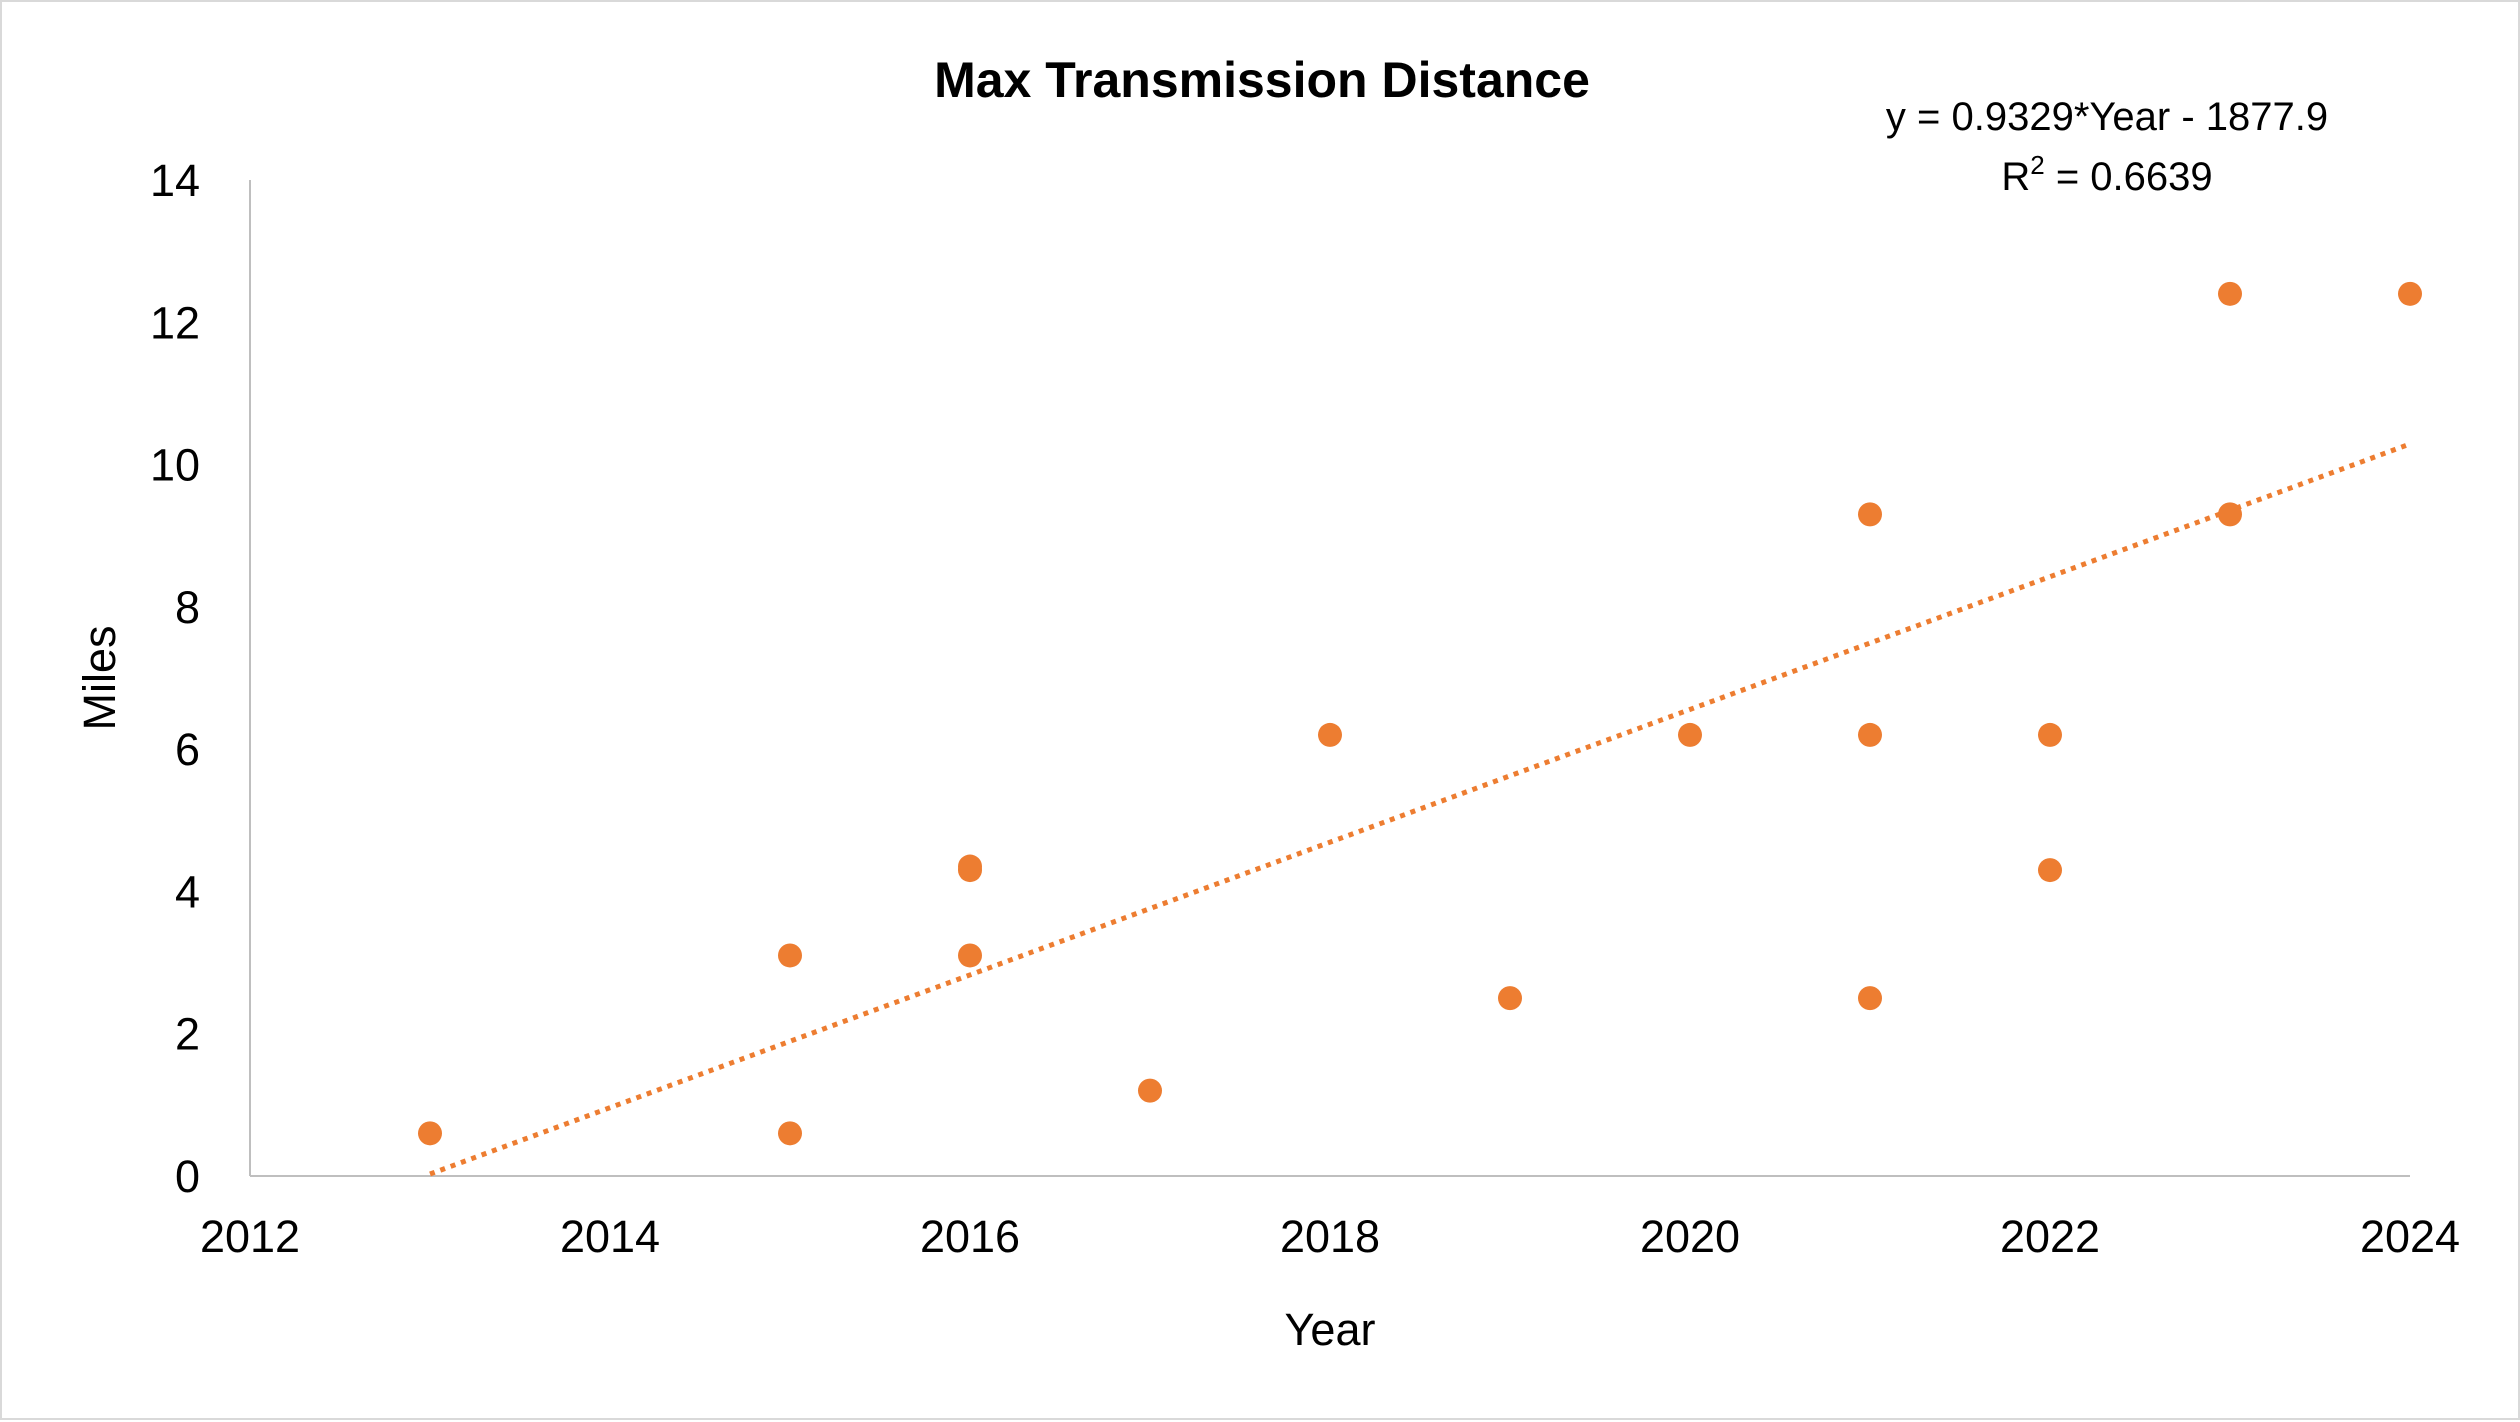  Describe the element at coordinates (1690, 1236) in the screenshot. I see `x-tick-label: 2020` at that location.